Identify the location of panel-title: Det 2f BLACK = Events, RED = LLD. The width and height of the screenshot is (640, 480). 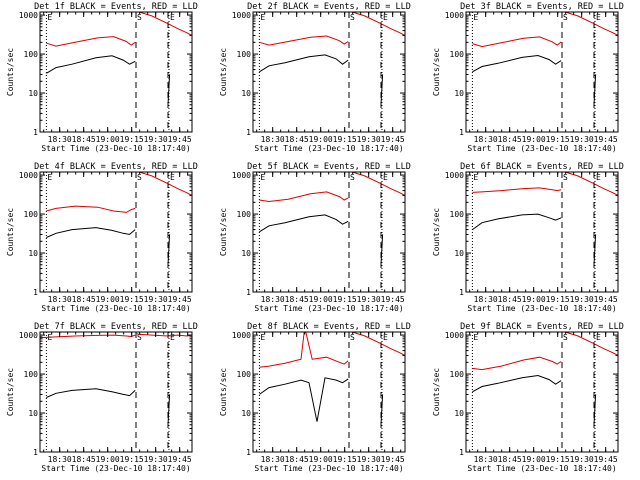
(329, 7).